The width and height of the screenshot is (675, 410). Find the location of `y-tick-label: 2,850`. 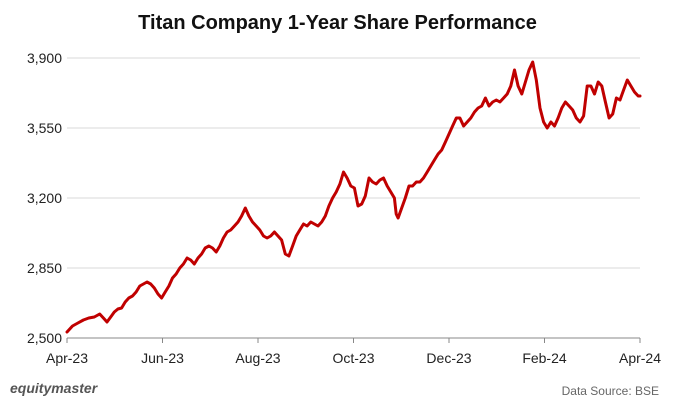

y-tick-label: 2,850 is located at coordinates (44, 268).